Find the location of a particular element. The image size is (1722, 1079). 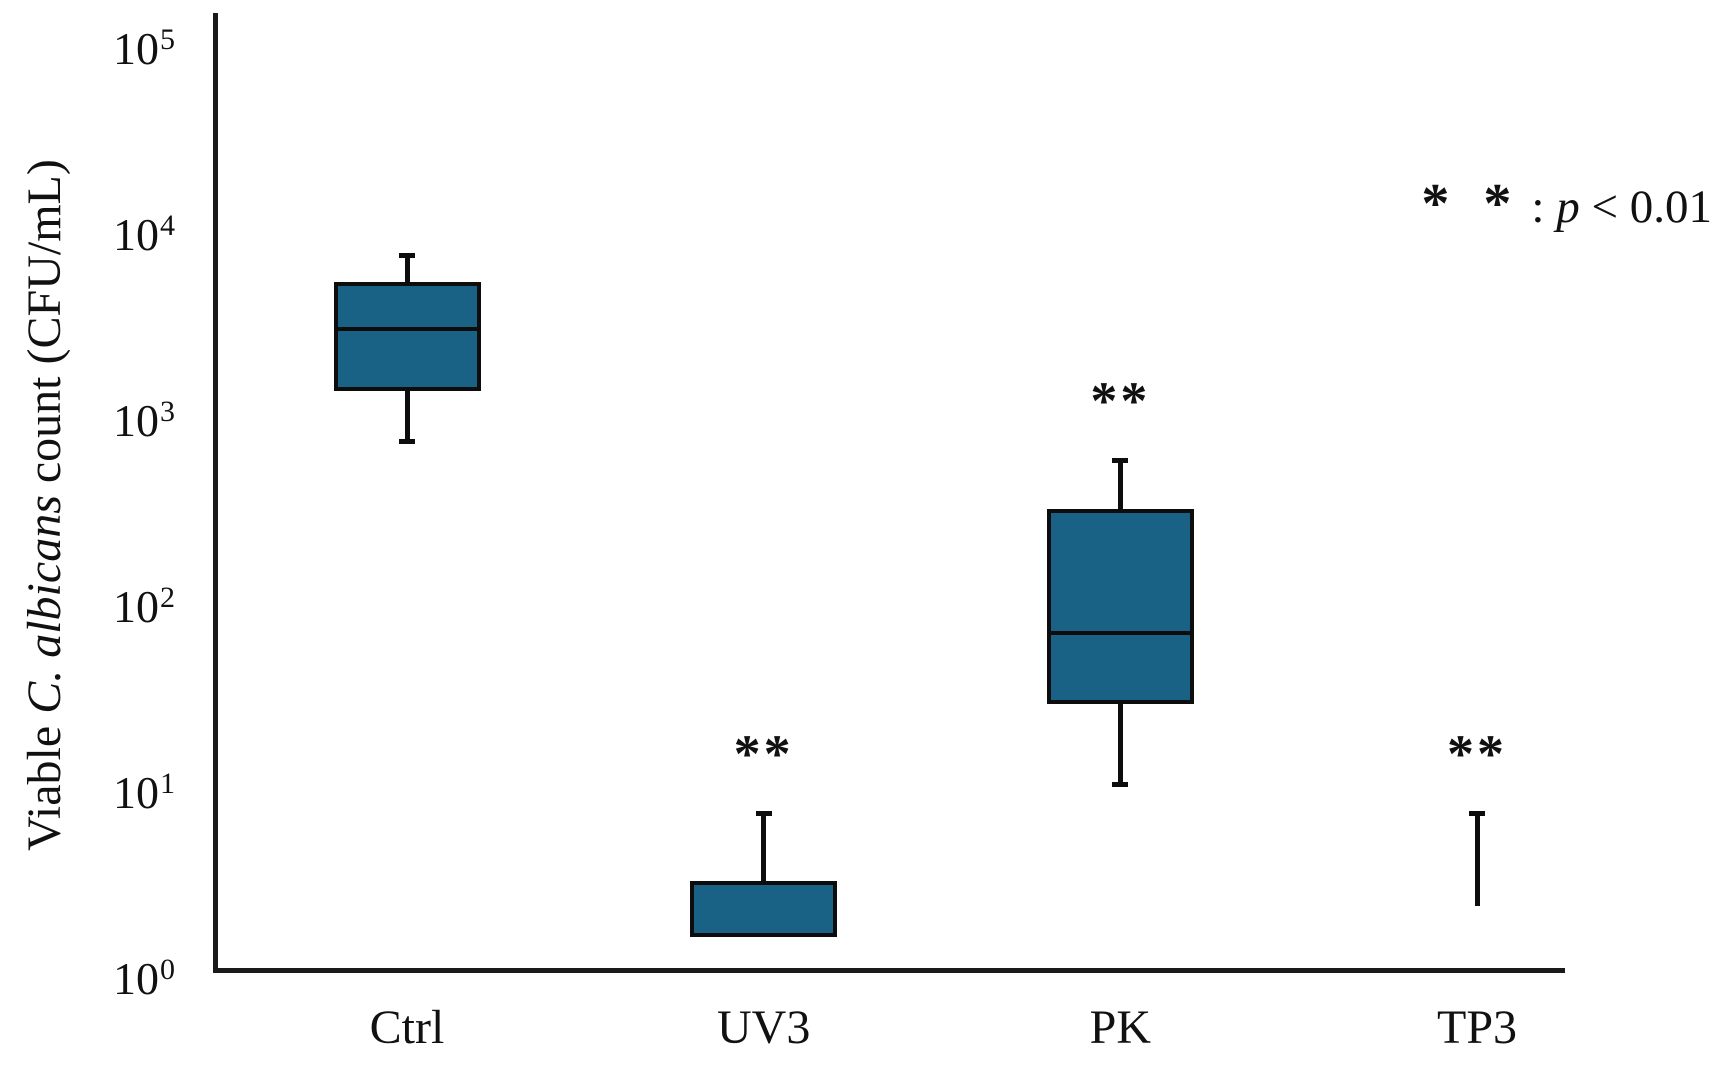

legend-text: : p < 0.01 is located at coordinates (1621, 207).